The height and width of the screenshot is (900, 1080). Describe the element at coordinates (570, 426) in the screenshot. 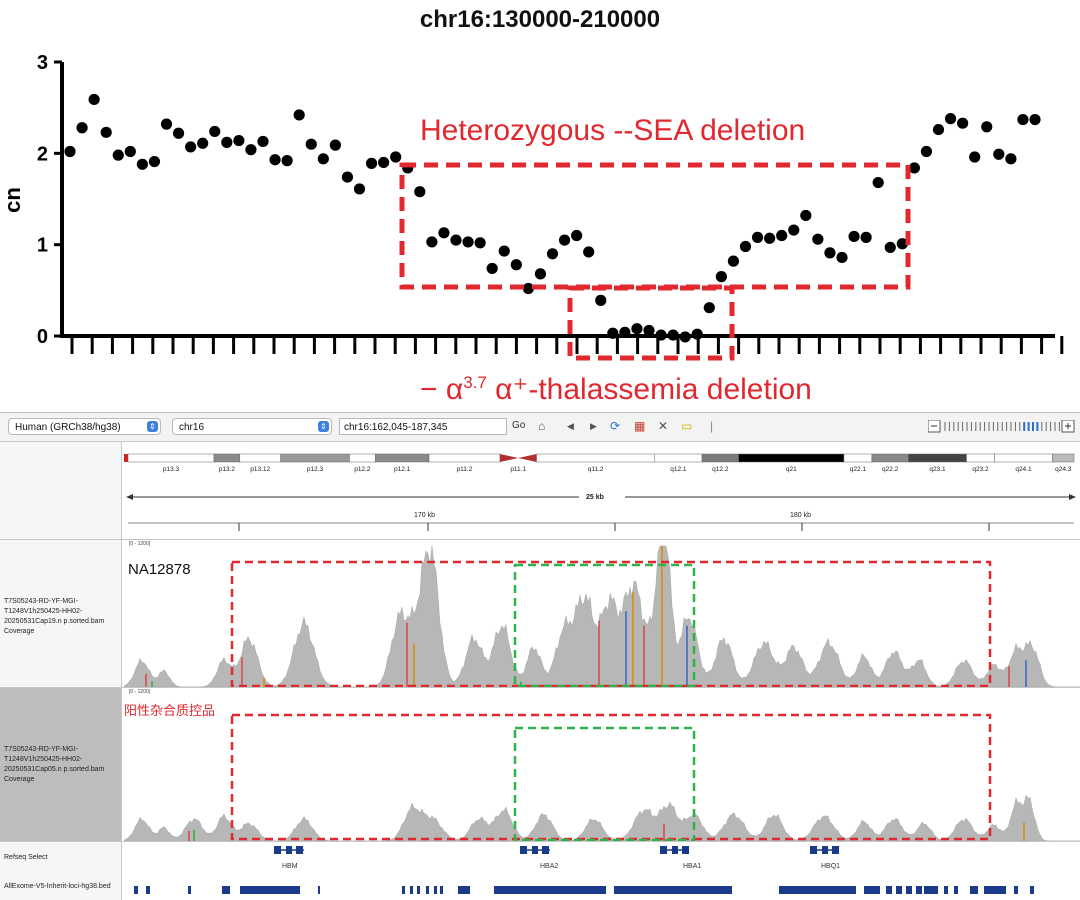

I see `back-icon: ◀` at that location.